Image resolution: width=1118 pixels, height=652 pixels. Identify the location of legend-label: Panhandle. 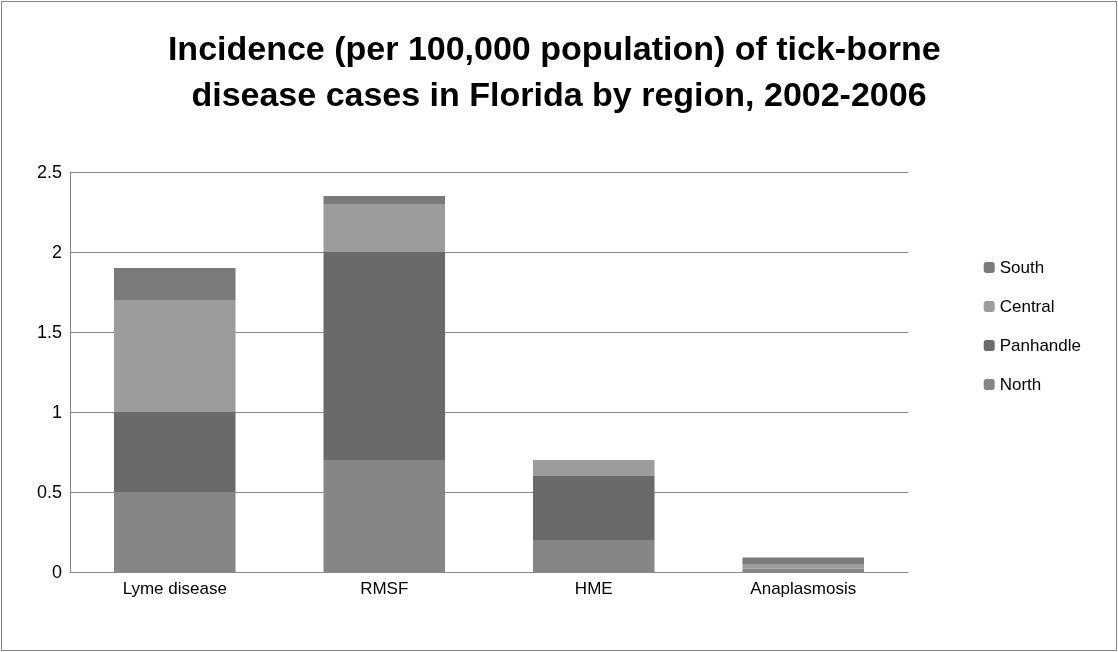
(1040, 345).